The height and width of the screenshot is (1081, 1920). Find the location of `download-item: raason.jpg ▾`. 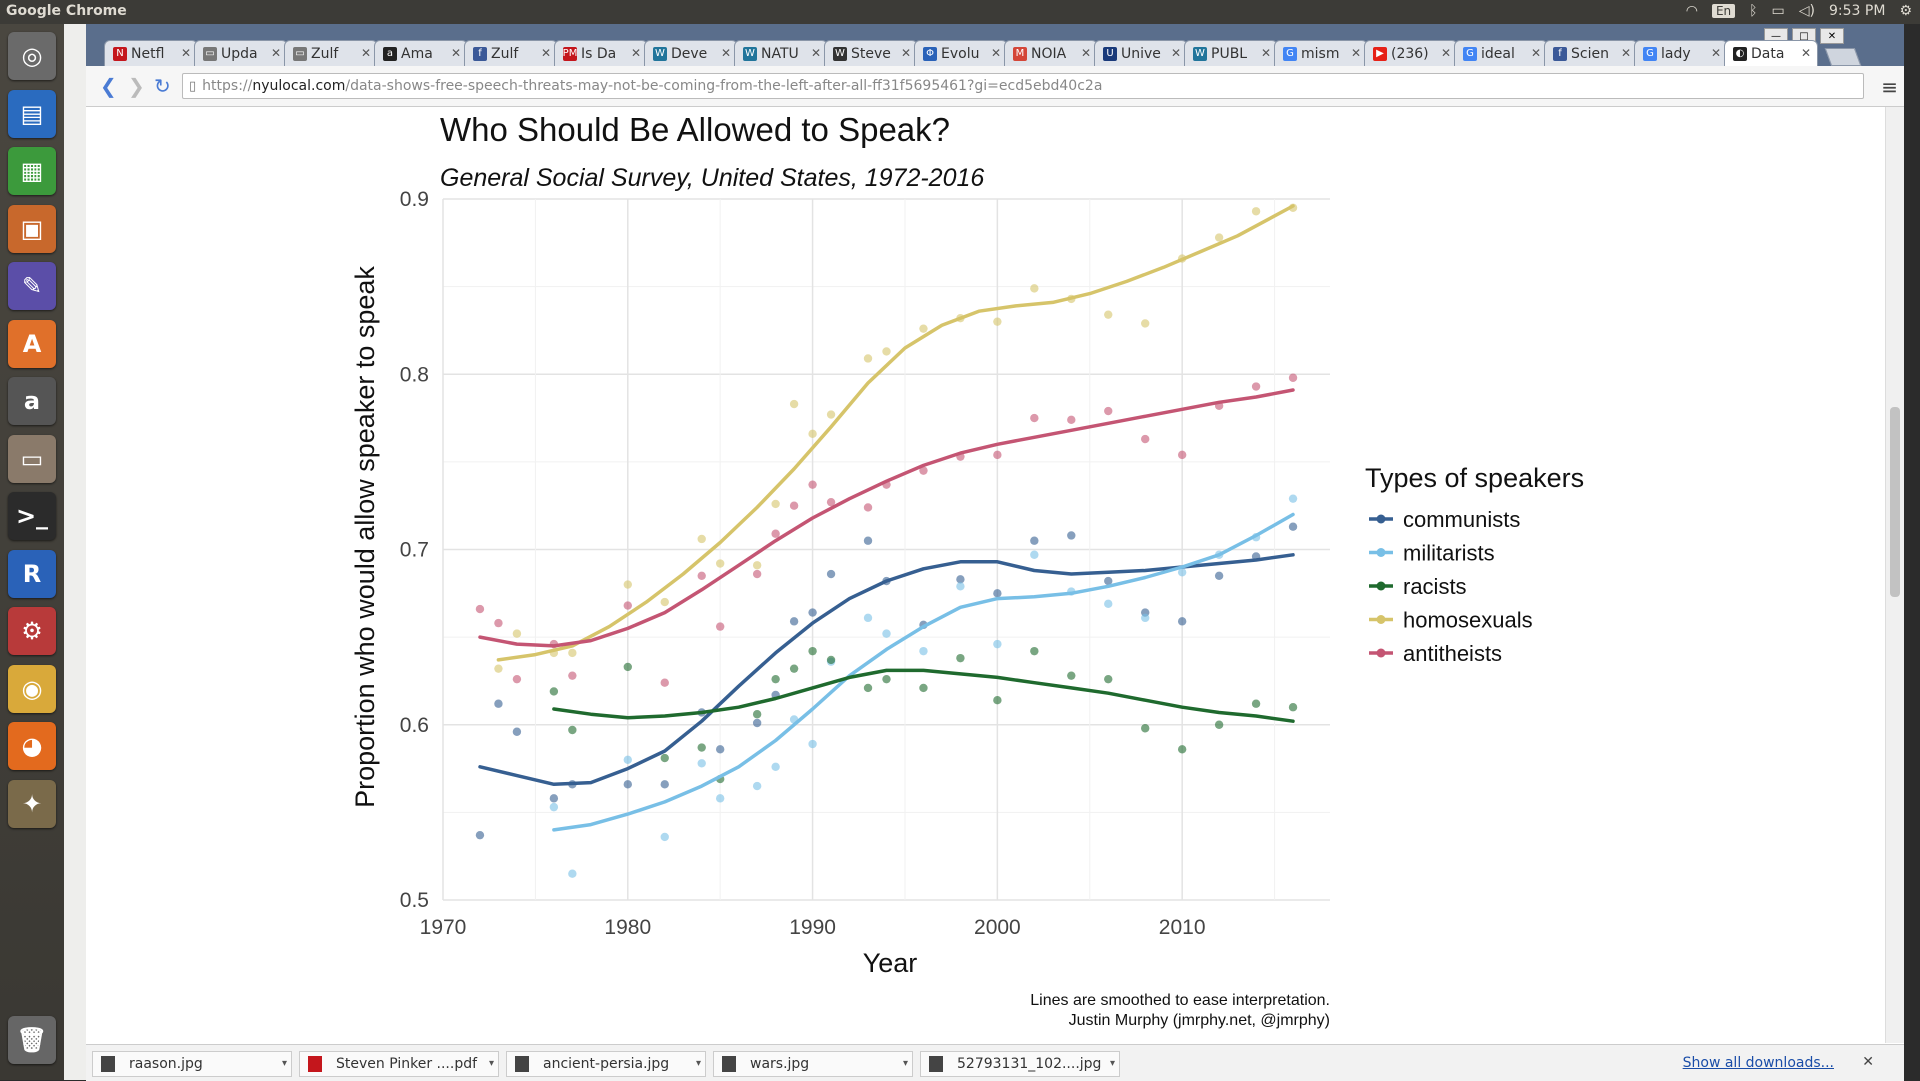

download-item: raason.jpg ▾ is located at coordinates (192, 1064).